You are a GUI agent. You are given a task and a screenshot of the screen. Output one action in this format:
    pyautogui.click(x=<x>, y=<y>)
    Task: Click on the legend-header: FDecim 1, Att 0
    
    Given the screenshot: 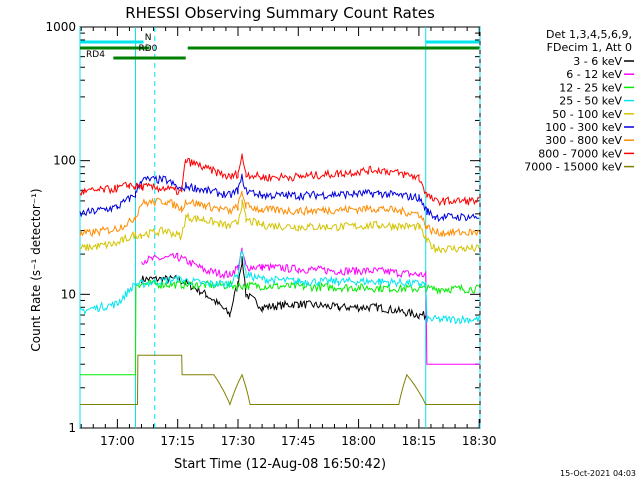 What is the action you would take?
    pyautogui.click(x=589, y=47)
    